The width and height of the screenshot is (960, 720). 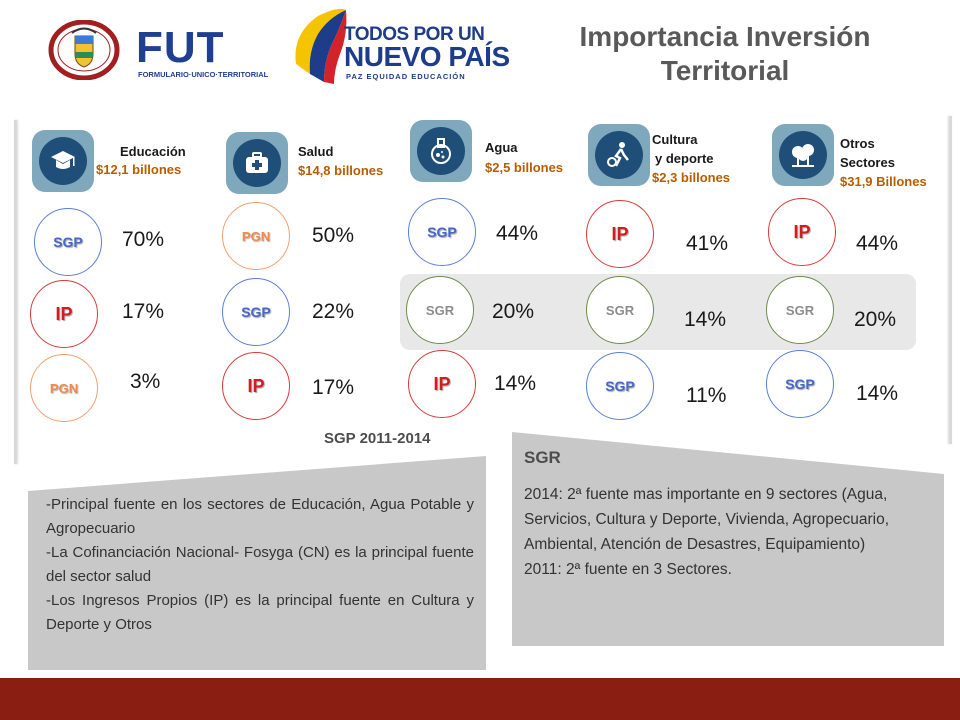 What do you see at coordinates (377, 438) in the screenshot?
I see `sgp-period-label: SGP 2011-2014` at bounding box center [377, 438].